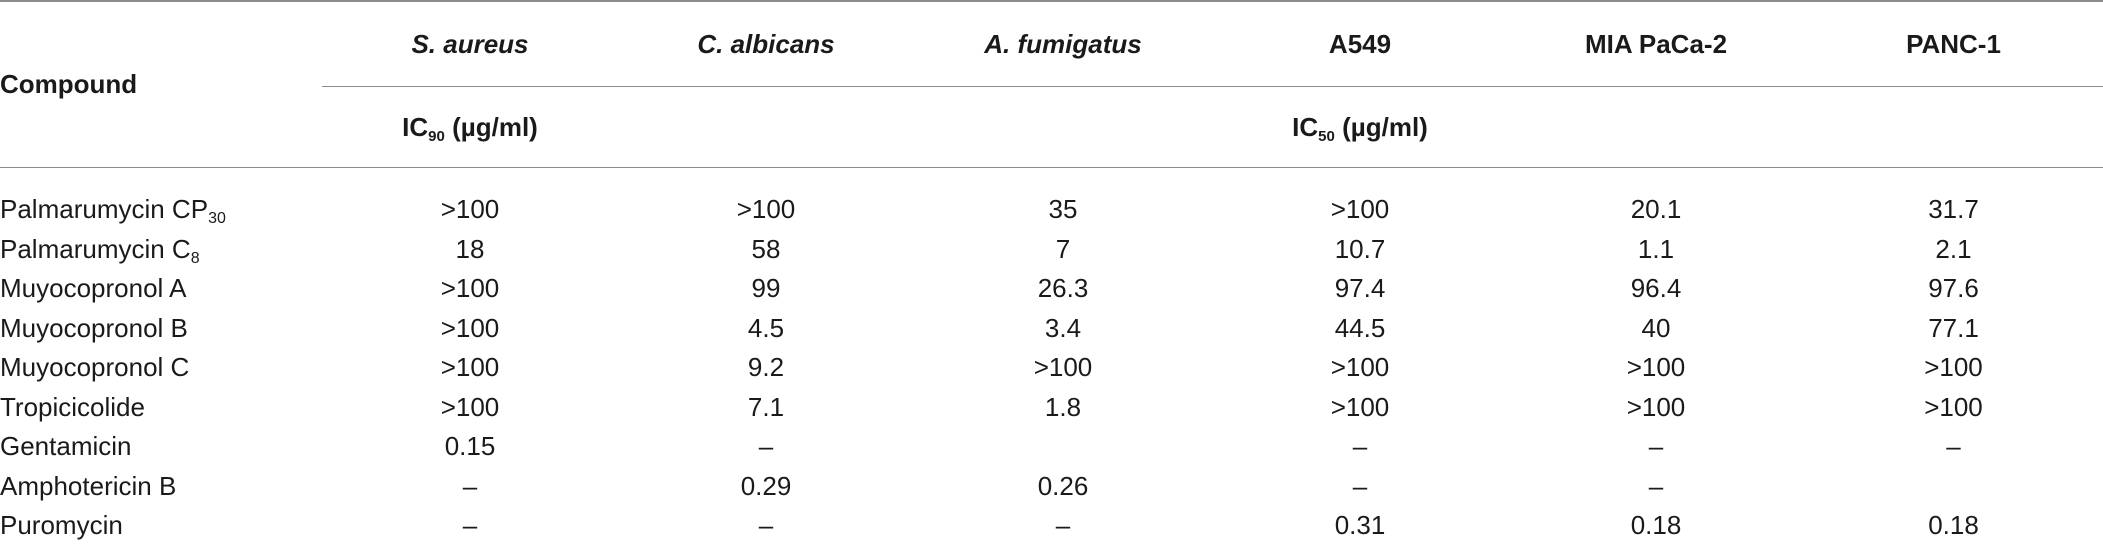  Describe the element at coordinates (195, 258) in the screenshot. I see `compound-name-subscript: 8` at that location.